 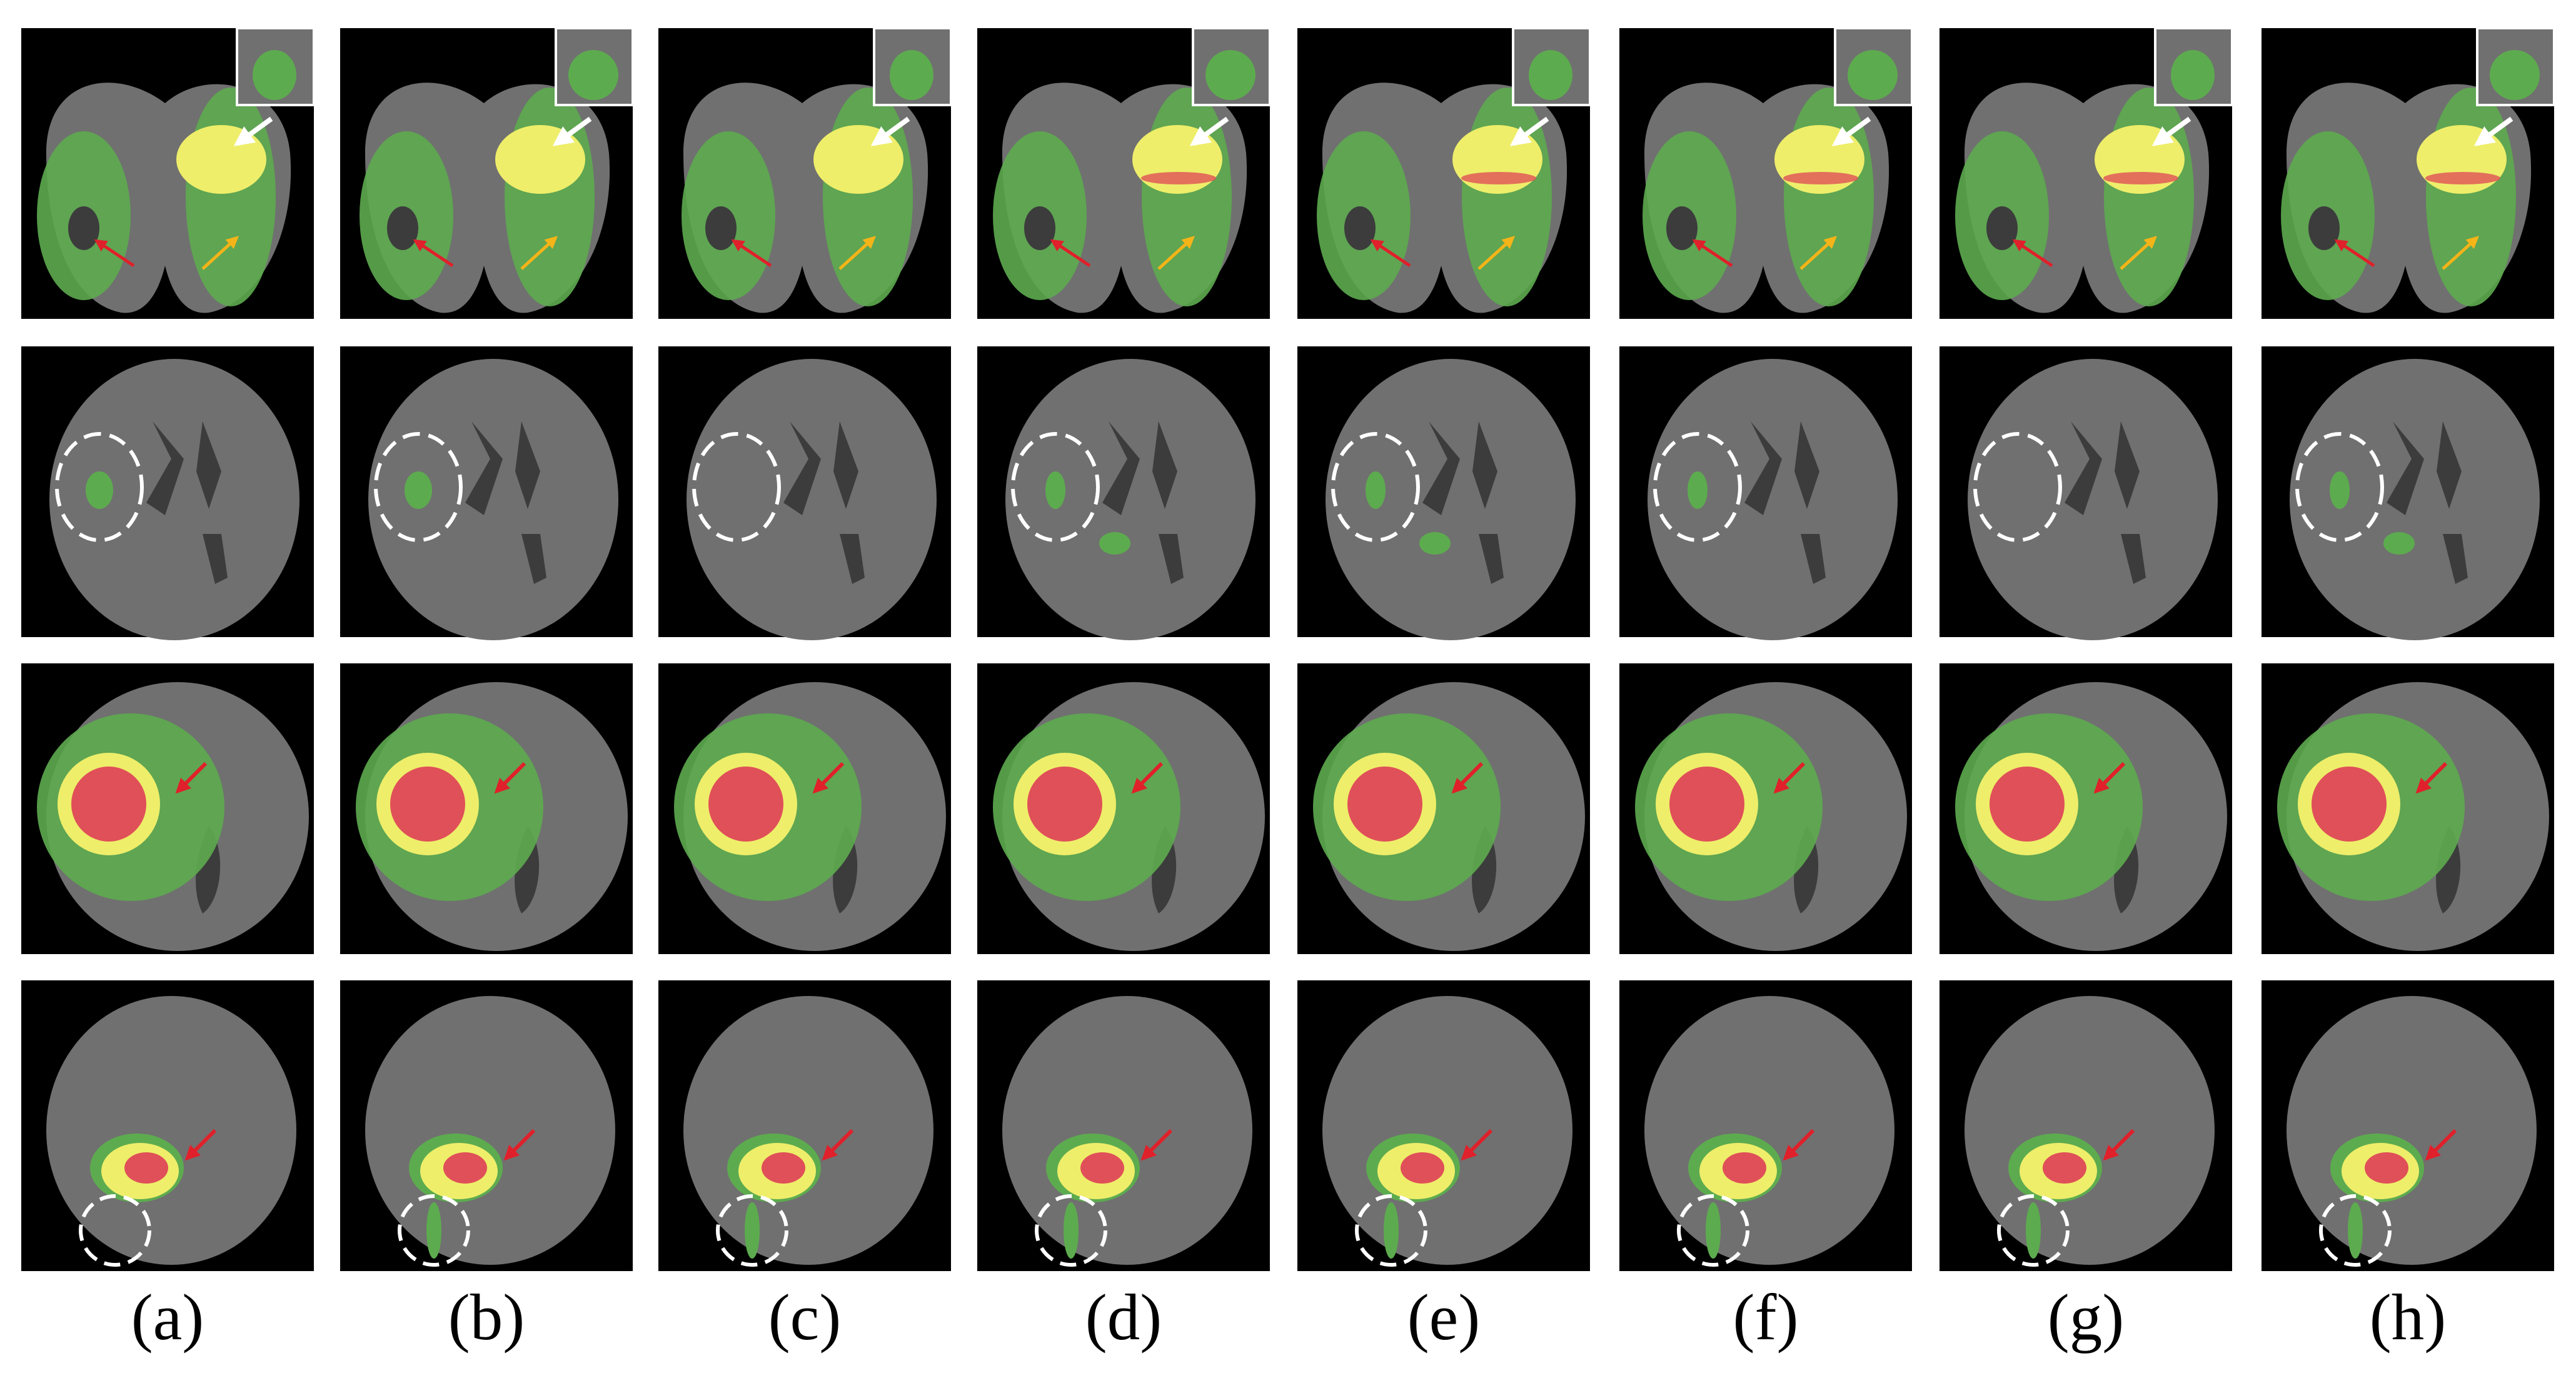 What do you see at coordinates (1123, 1317) in the screenshot?
I see `panel-label: (d)` at bounding box center [1123, 1317].